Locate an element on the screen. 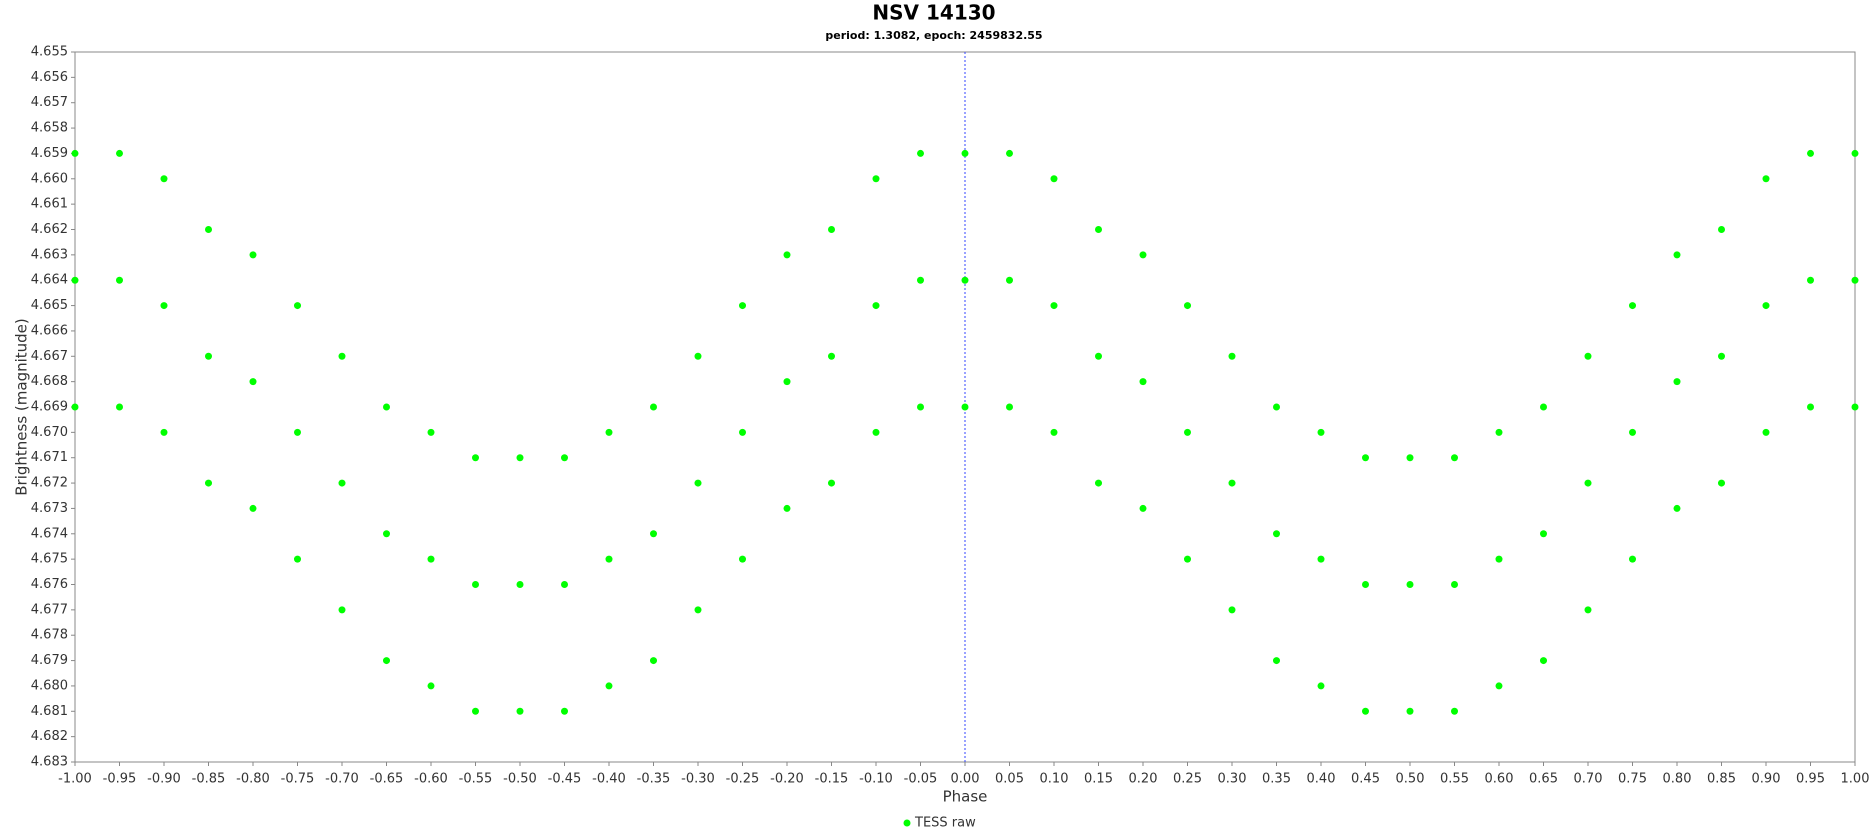 This screenshot has height=836, width=1869. y-tick-label: 4.665 is located at coordinates (49, 305).